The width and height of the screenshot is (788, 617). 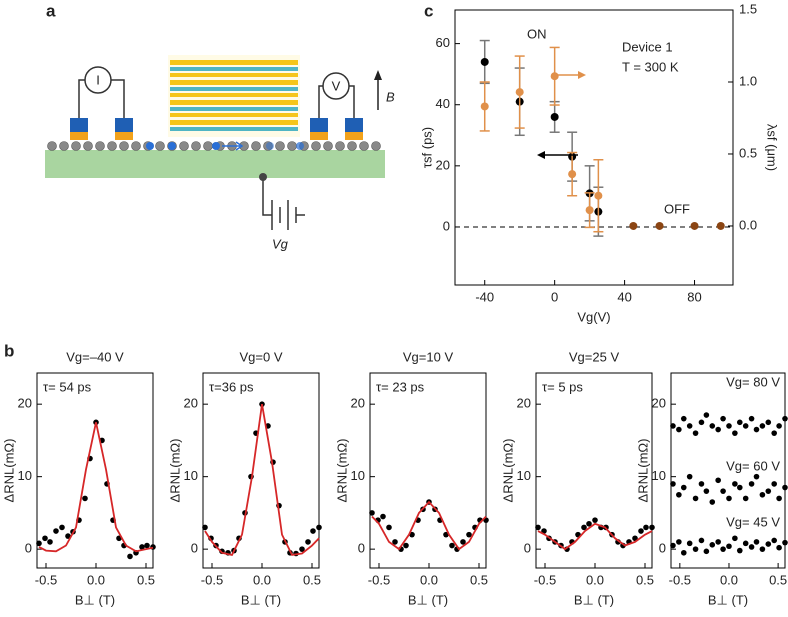 What do you see at coordinates (260, 356) in the screenshot?
I see `panel-title: Vg=0 V` at bounding box center [260, 356].